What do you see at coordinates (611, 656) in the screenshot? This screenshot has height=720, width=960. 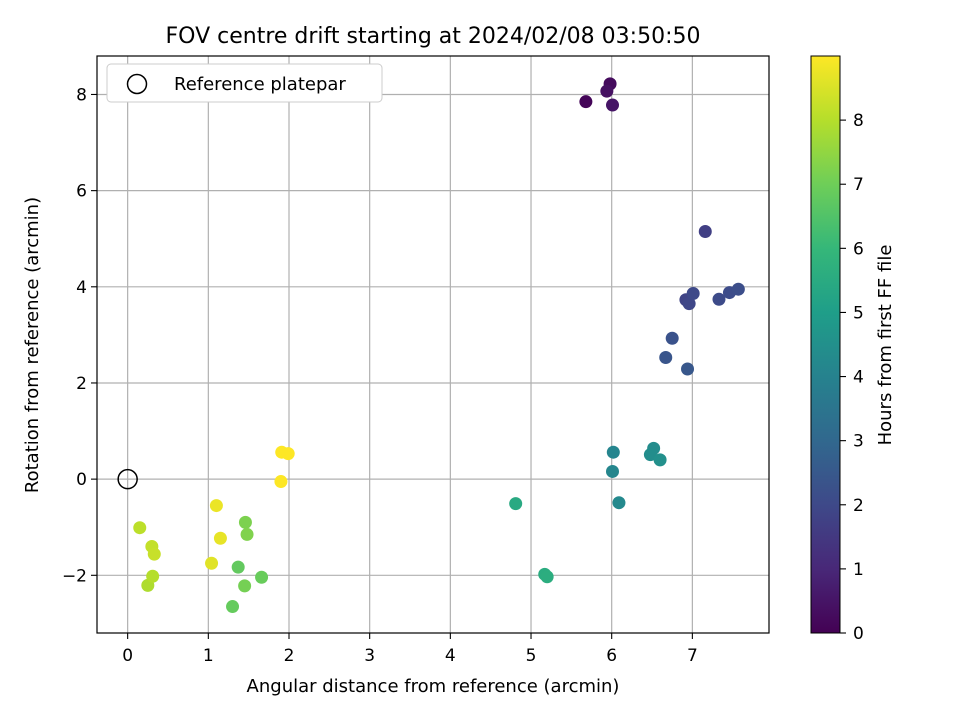 I see `x-tick-label: 6` at bounding box center [611, 656].